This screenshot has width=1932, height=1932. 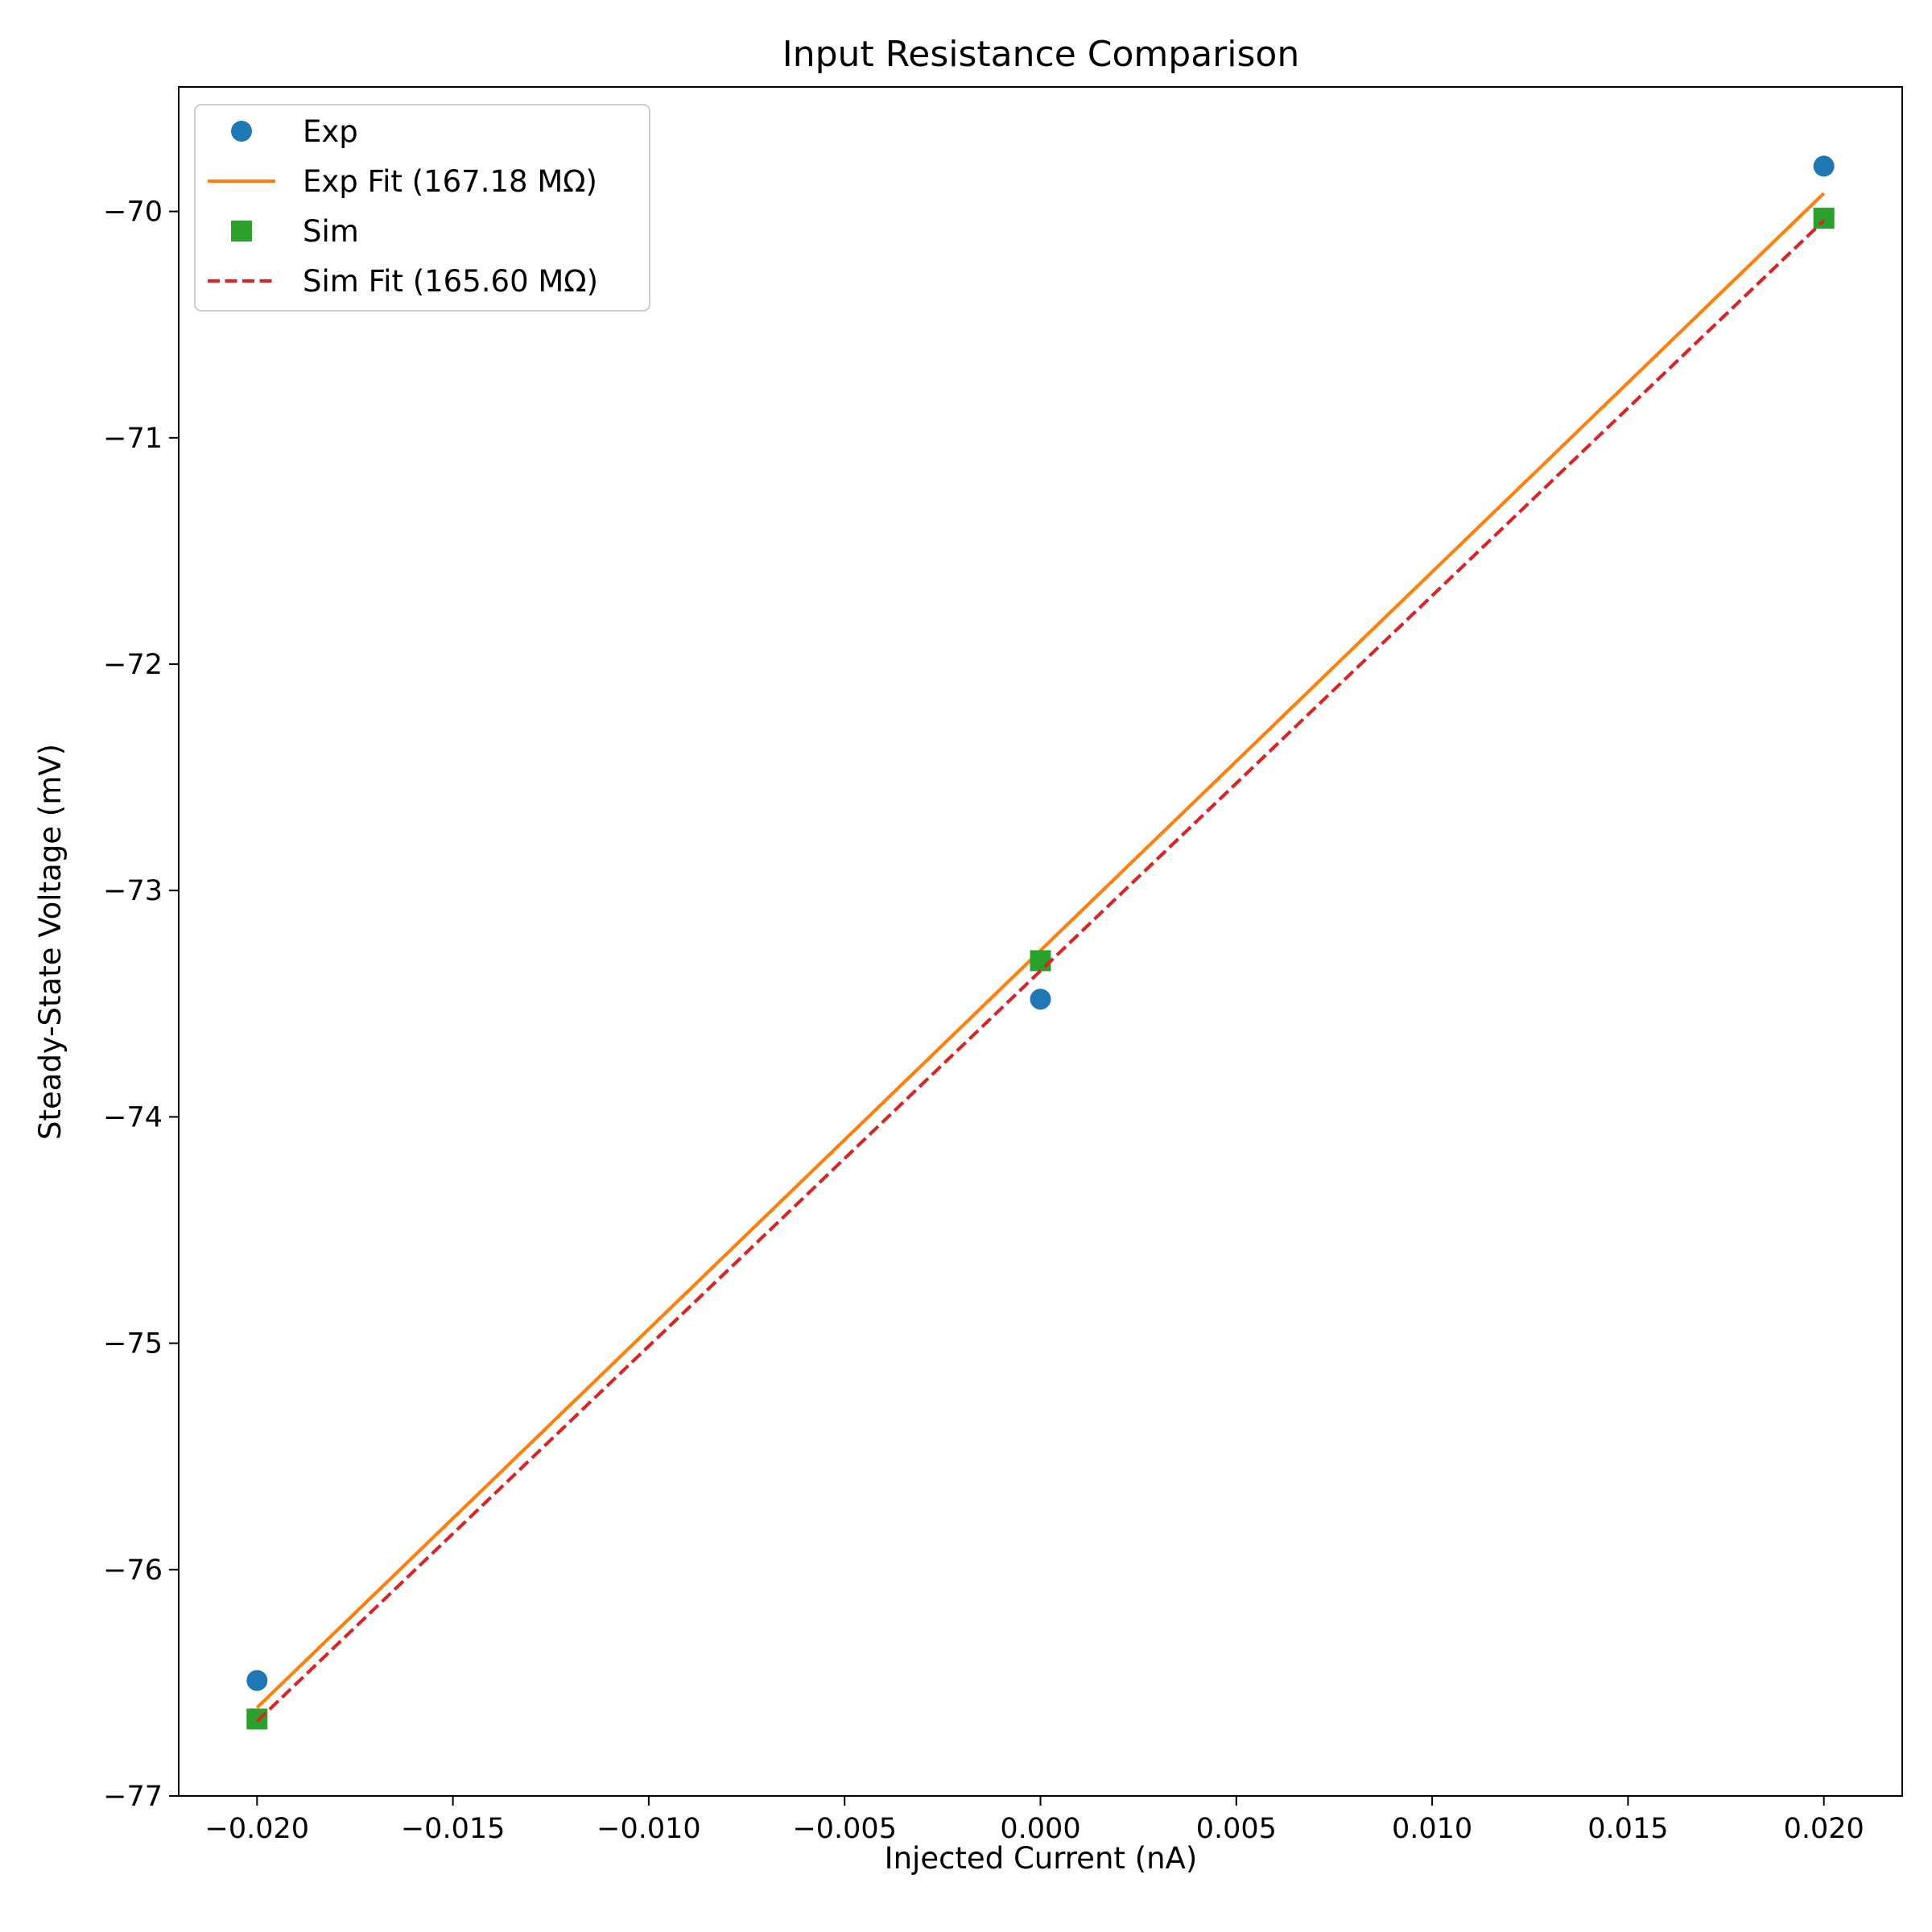 What do you see at coordinates (1041, 1858) in the screenshot?
I see `x-axis-label: Injected Current (nA)` at bounding box center [1041, 1858].